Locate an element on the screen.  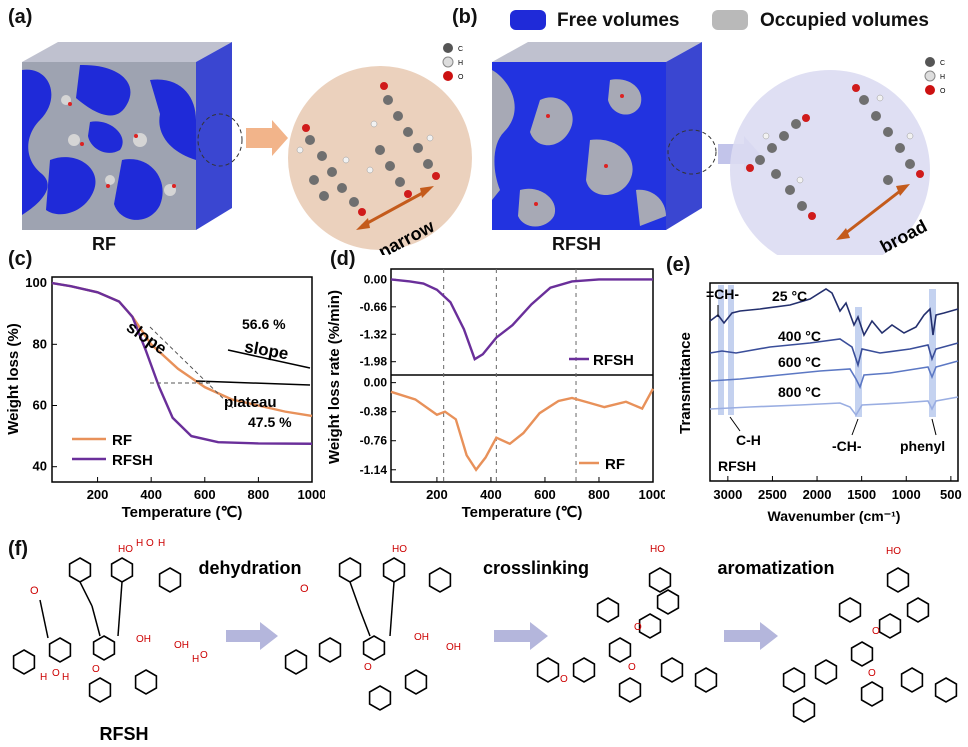
legend-d-rfsh: RFSH is located at coordinates (613, 360).